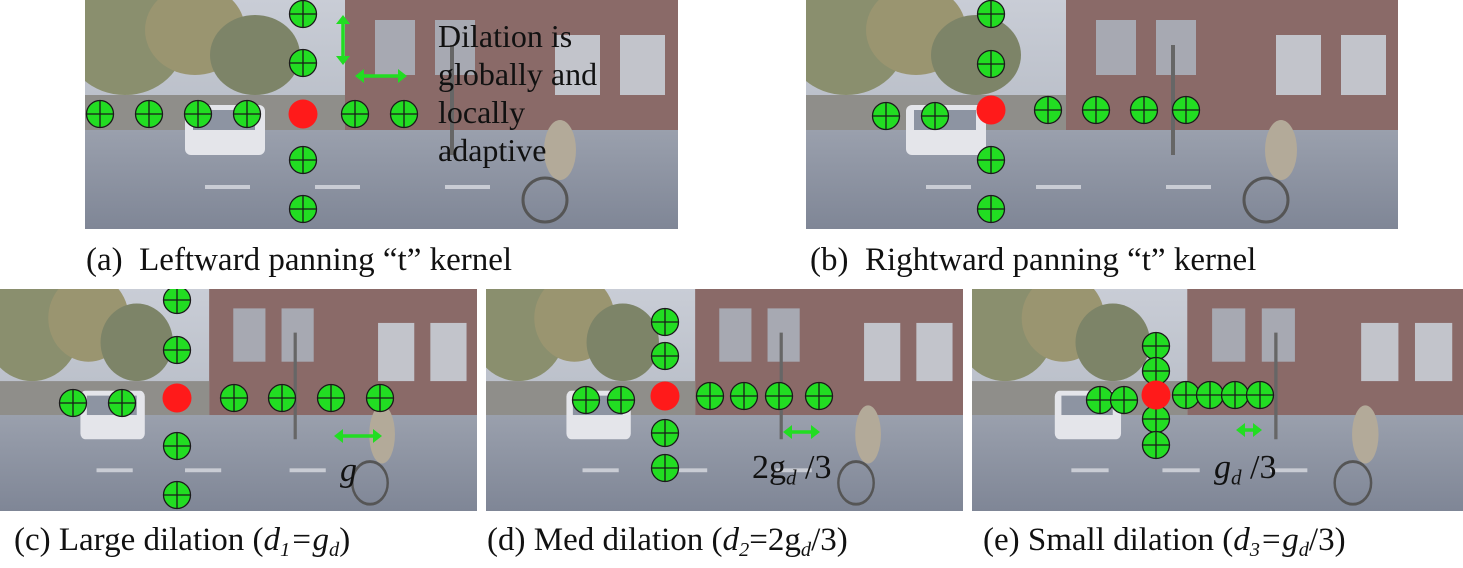 The width and height of the screenshot is (1463, 568). I want to click on caption-prefix: (e) Small dilation (, so click(1108, 540).